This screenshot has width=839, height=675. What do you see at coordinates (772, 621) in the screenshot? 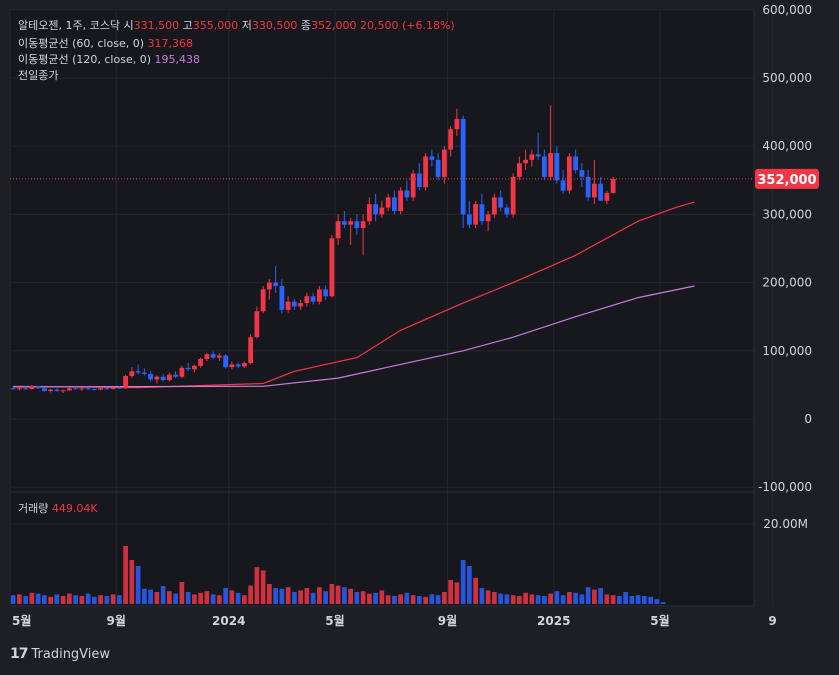
I see `time-tick-label: 9` at bounding box center [772, 621].